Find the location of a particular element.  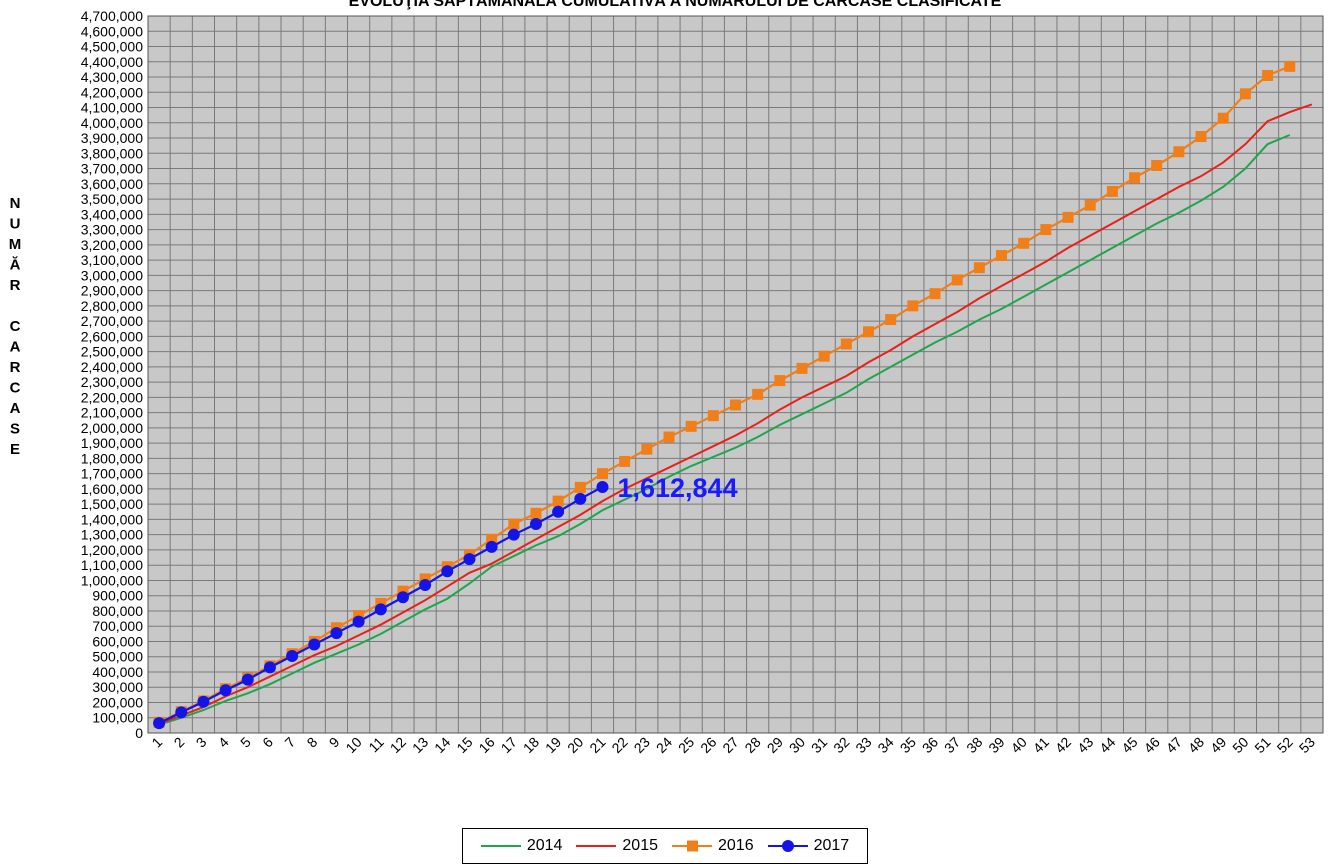

x-tick-label: 23 is located at coordinates (642, 745).